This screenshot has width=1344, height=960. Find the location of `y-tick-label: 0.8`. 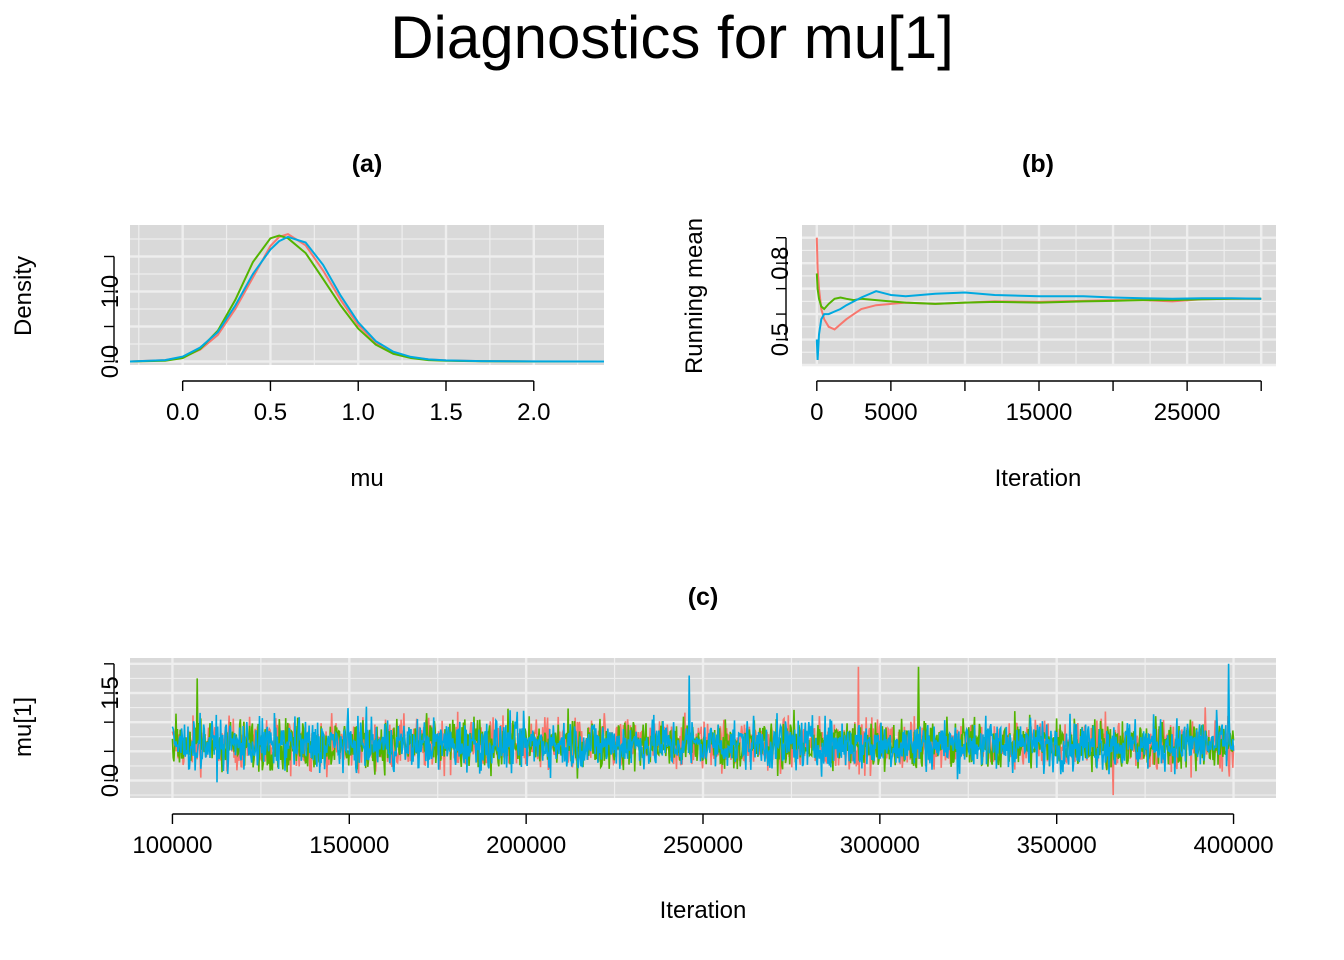

y-tick-label: 0.8 is located at coordinates (780, 262).